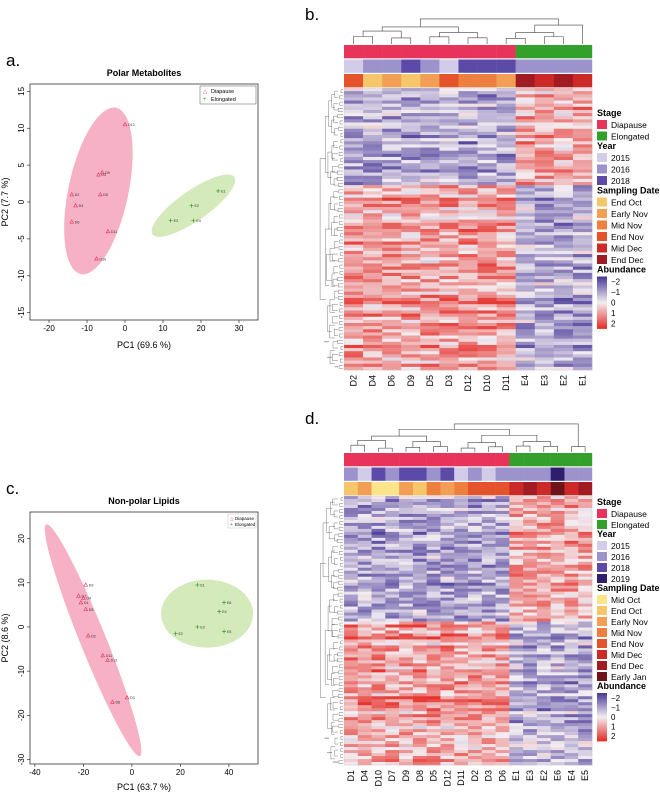  What do you see at coordinates (602, 716) in the screenshot?
I see `abundance-gradient-d` at bounding box center [602, 716].